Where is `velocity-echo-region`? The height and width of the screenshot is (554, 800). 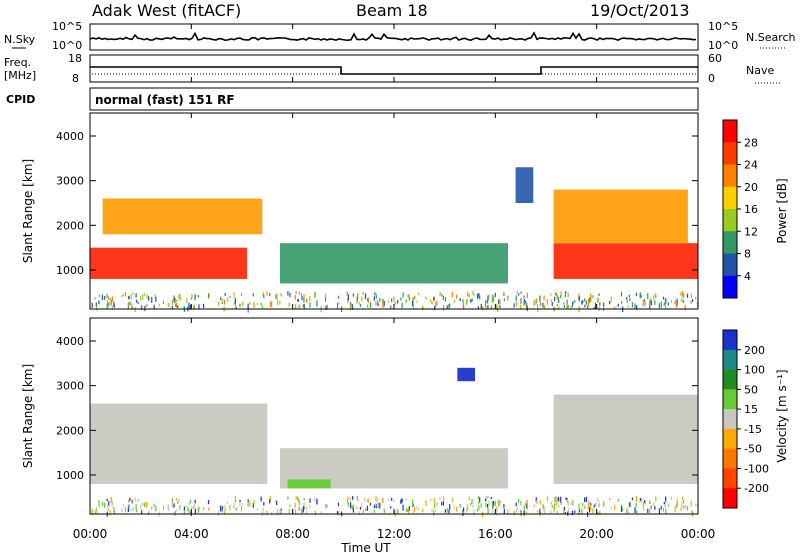
velocity-echo-region is located at coordinates (179, 443).